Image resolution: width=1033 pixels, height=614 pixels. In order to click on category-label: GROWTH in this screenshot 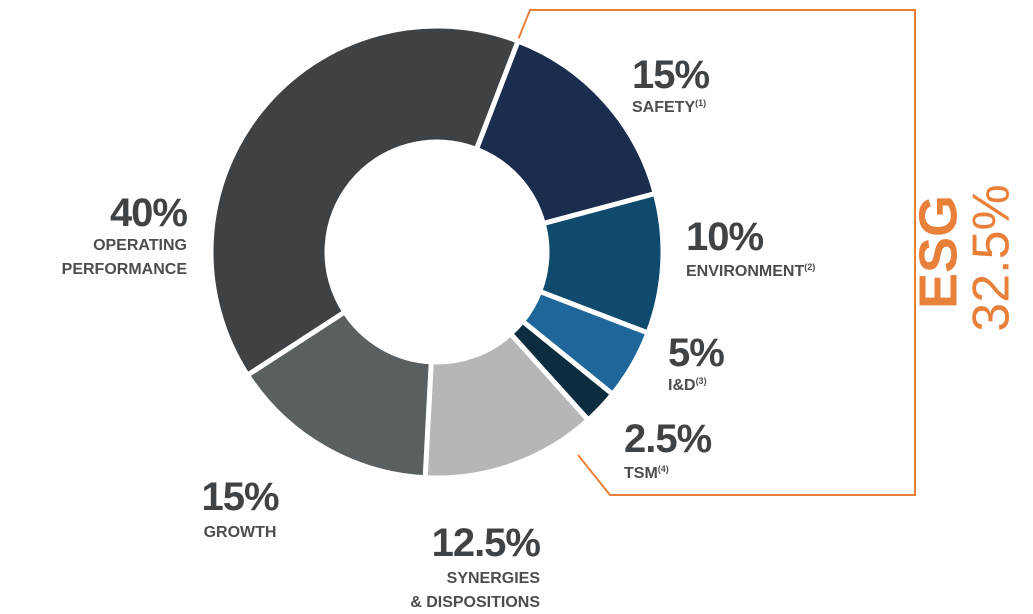, I will do `click(240, 532)`.